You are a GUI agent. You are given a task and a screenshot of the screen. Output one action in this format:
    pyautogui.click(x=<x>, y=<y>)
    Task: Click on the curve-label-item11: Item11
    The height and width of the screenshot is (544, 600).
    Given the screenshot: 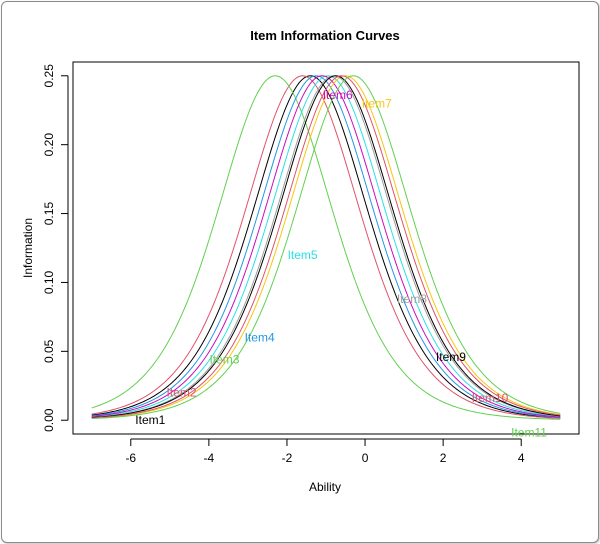 What is the action you would take?
    pyautogui.click(x=529, y=433)
    